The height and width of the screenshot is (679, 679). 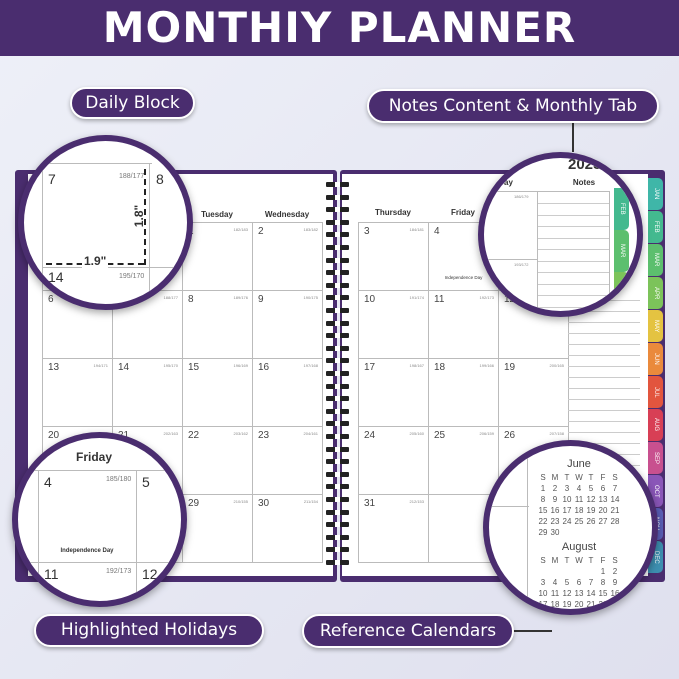 What do you see at coordinates (510, 435) in the screenshot?
I see `day-number: 26` at bounding box center [510, 435].